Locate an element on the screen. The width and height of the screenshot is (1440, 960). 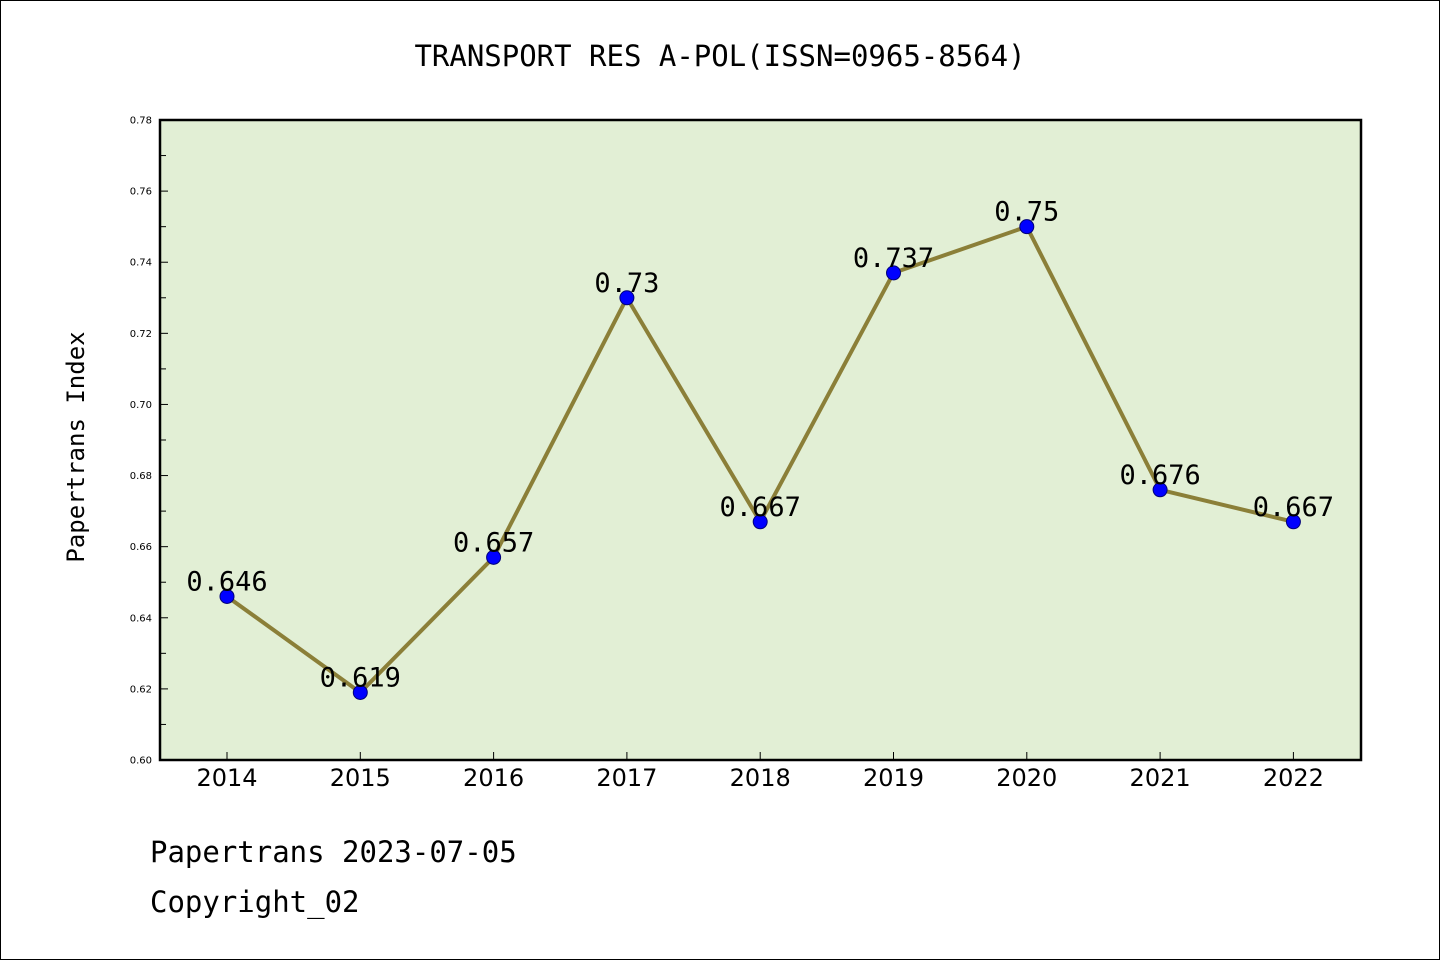
y-tick-label: 0.66 is located at coordinates (141, 547).